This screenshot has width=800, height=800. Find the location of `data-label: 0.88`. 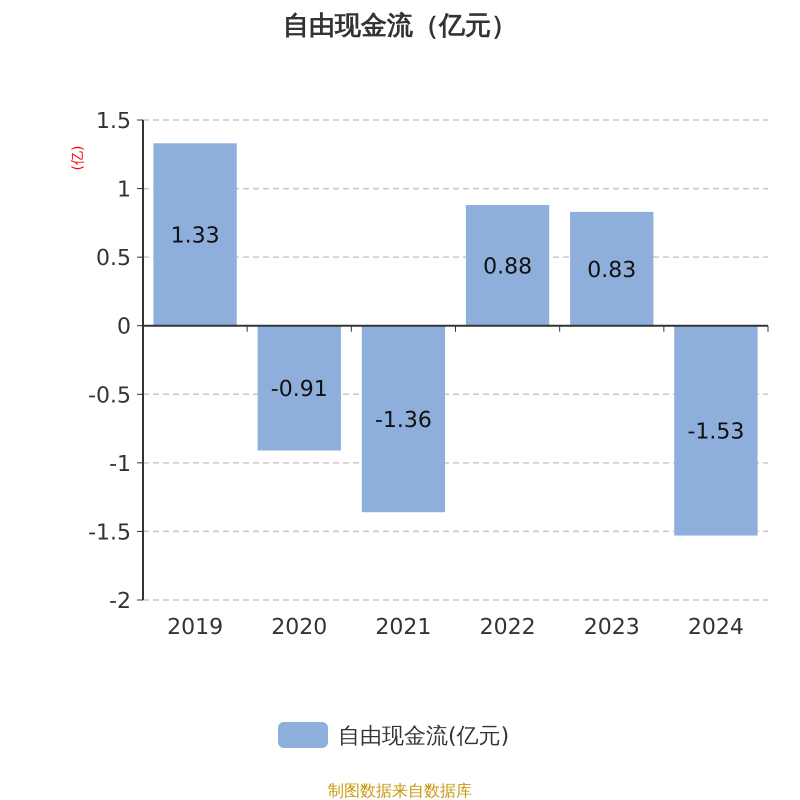

data-label: 0.88 is located at coordinates (507, 267).